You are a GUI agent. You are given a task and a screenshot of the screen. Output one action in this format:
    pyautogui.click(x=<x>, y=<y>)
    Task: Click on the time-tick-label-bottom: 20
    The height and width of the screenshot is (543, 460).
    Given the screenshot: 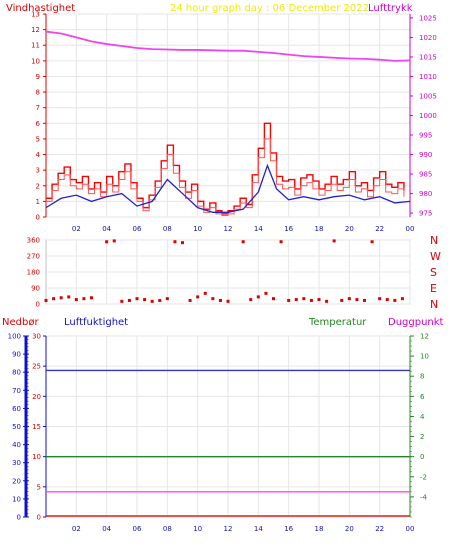 What is the action you would take?
    pyautogui.click(x=349, y=529)
    